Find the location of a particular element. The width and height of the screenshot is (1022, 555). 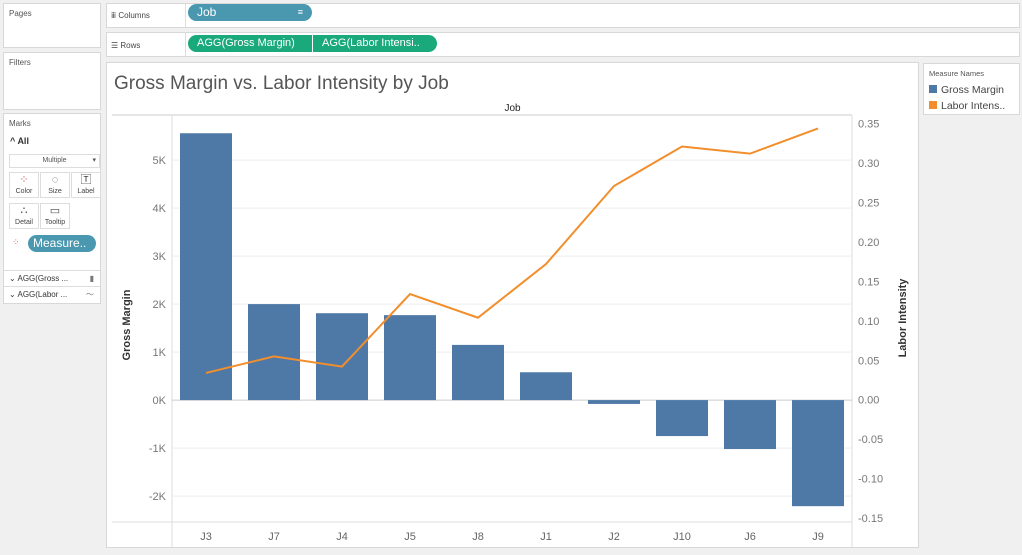

chart-title: Gross Margin vs. Labor Intensity by Job is located at coordinates (281, 83).